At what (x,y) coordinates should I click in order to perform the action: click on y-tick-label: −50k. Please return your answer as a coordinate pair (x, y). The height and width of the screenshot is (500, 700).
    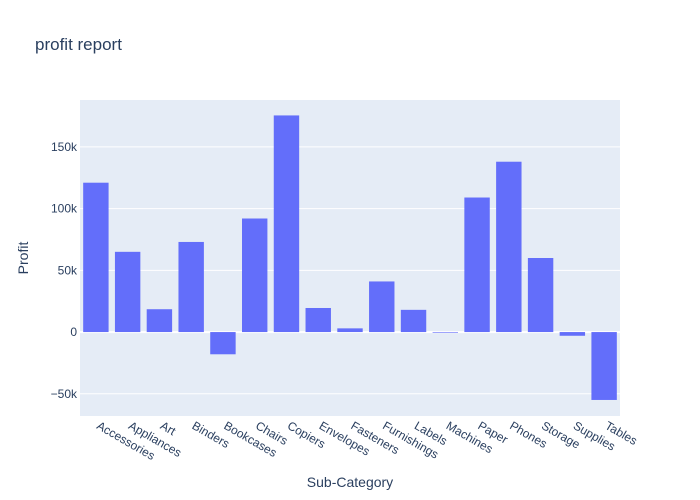
    Looking at the image, I should click on (64, 394).